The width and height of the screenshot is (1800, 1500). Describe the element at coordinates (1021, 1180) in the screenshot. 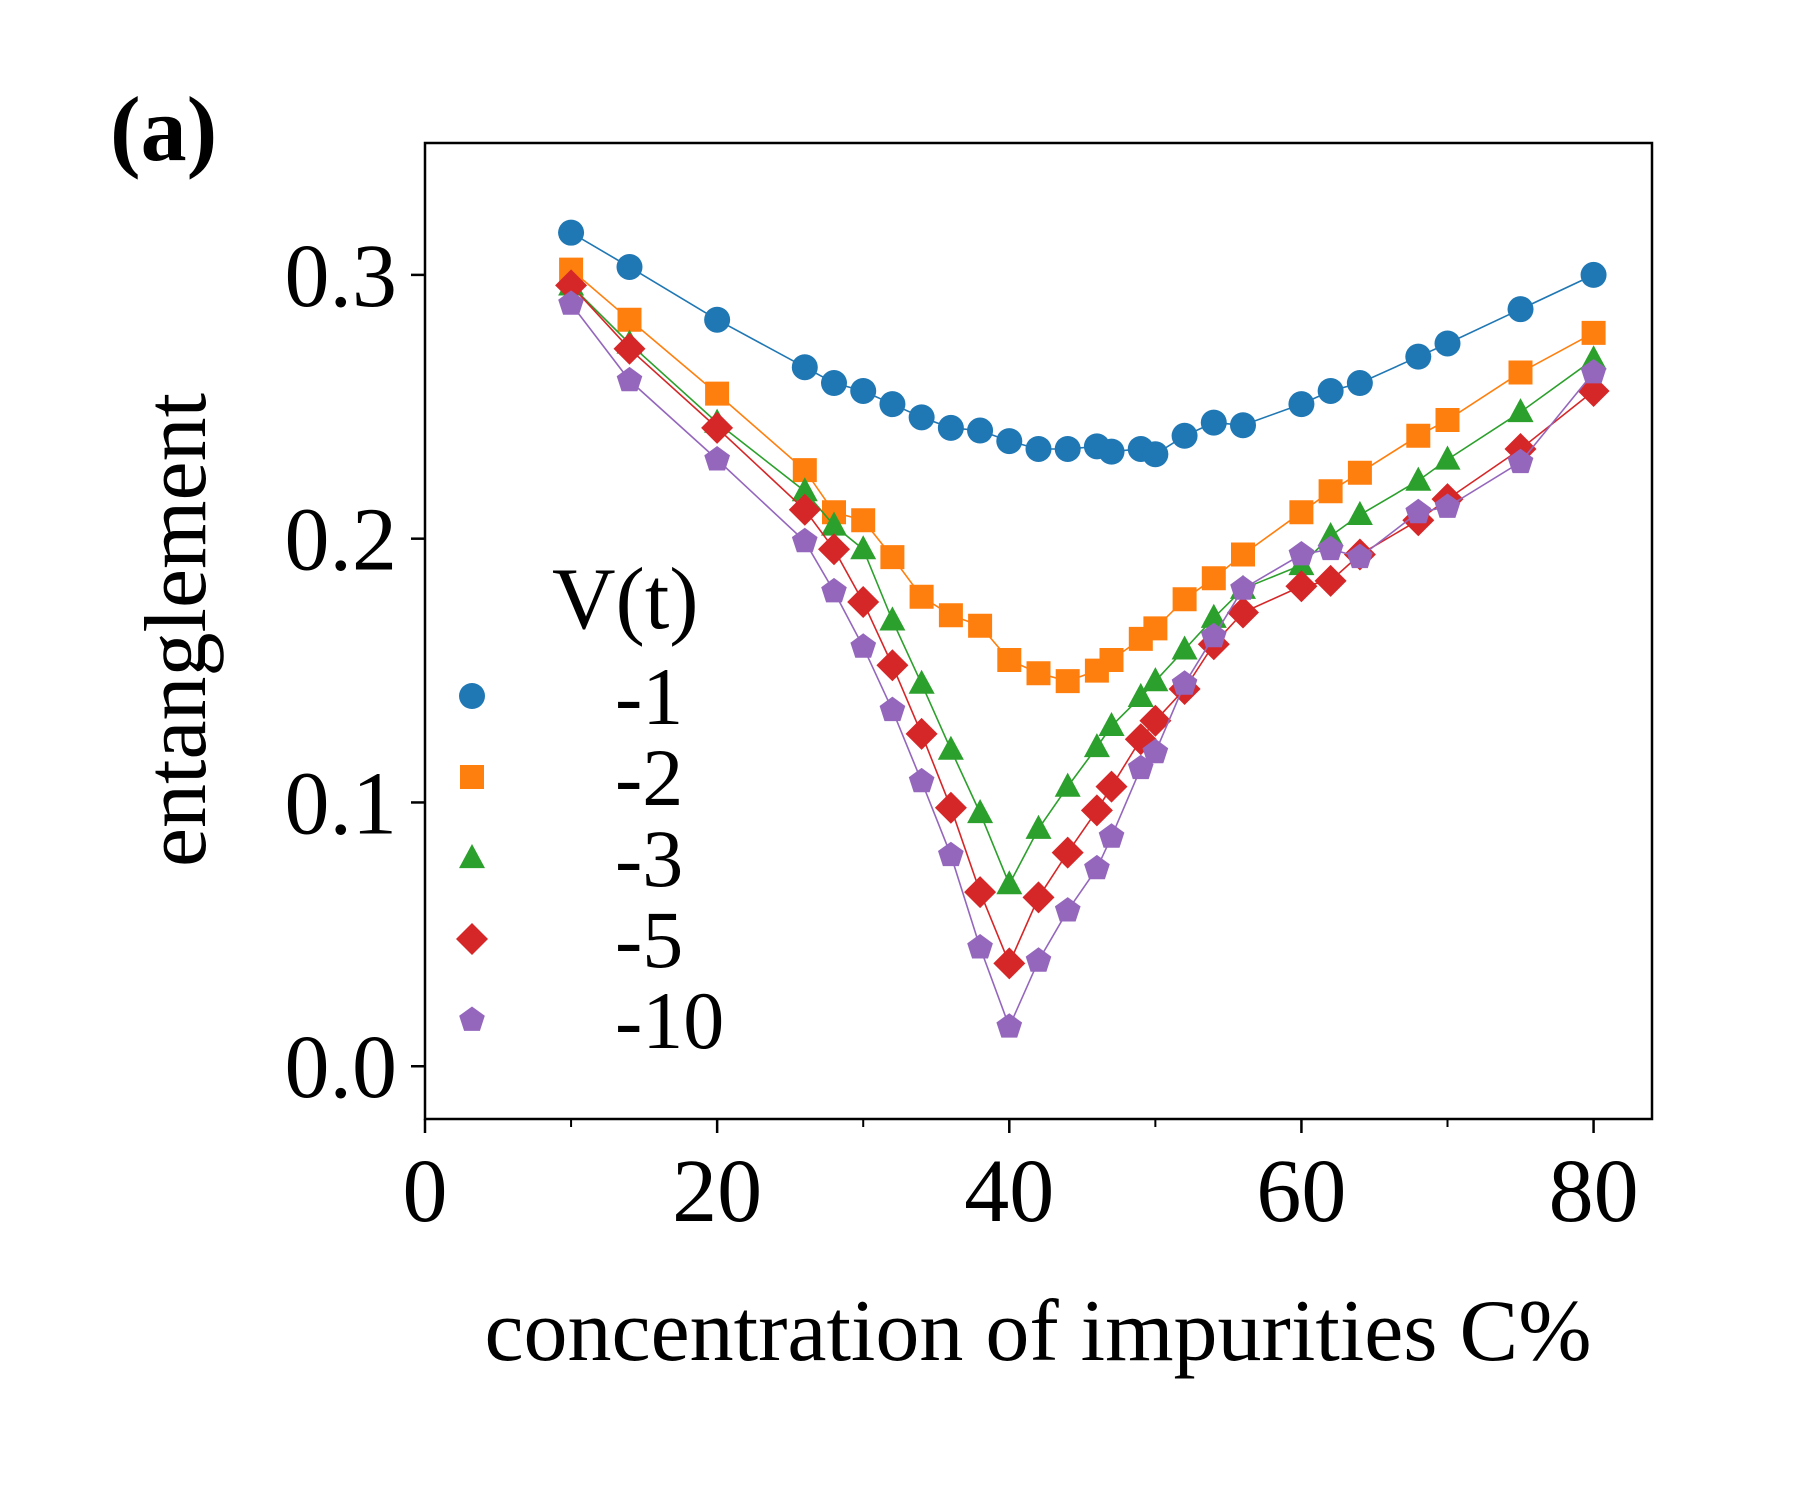

I see `x-axis: 0 20 40 60 80` at that location.